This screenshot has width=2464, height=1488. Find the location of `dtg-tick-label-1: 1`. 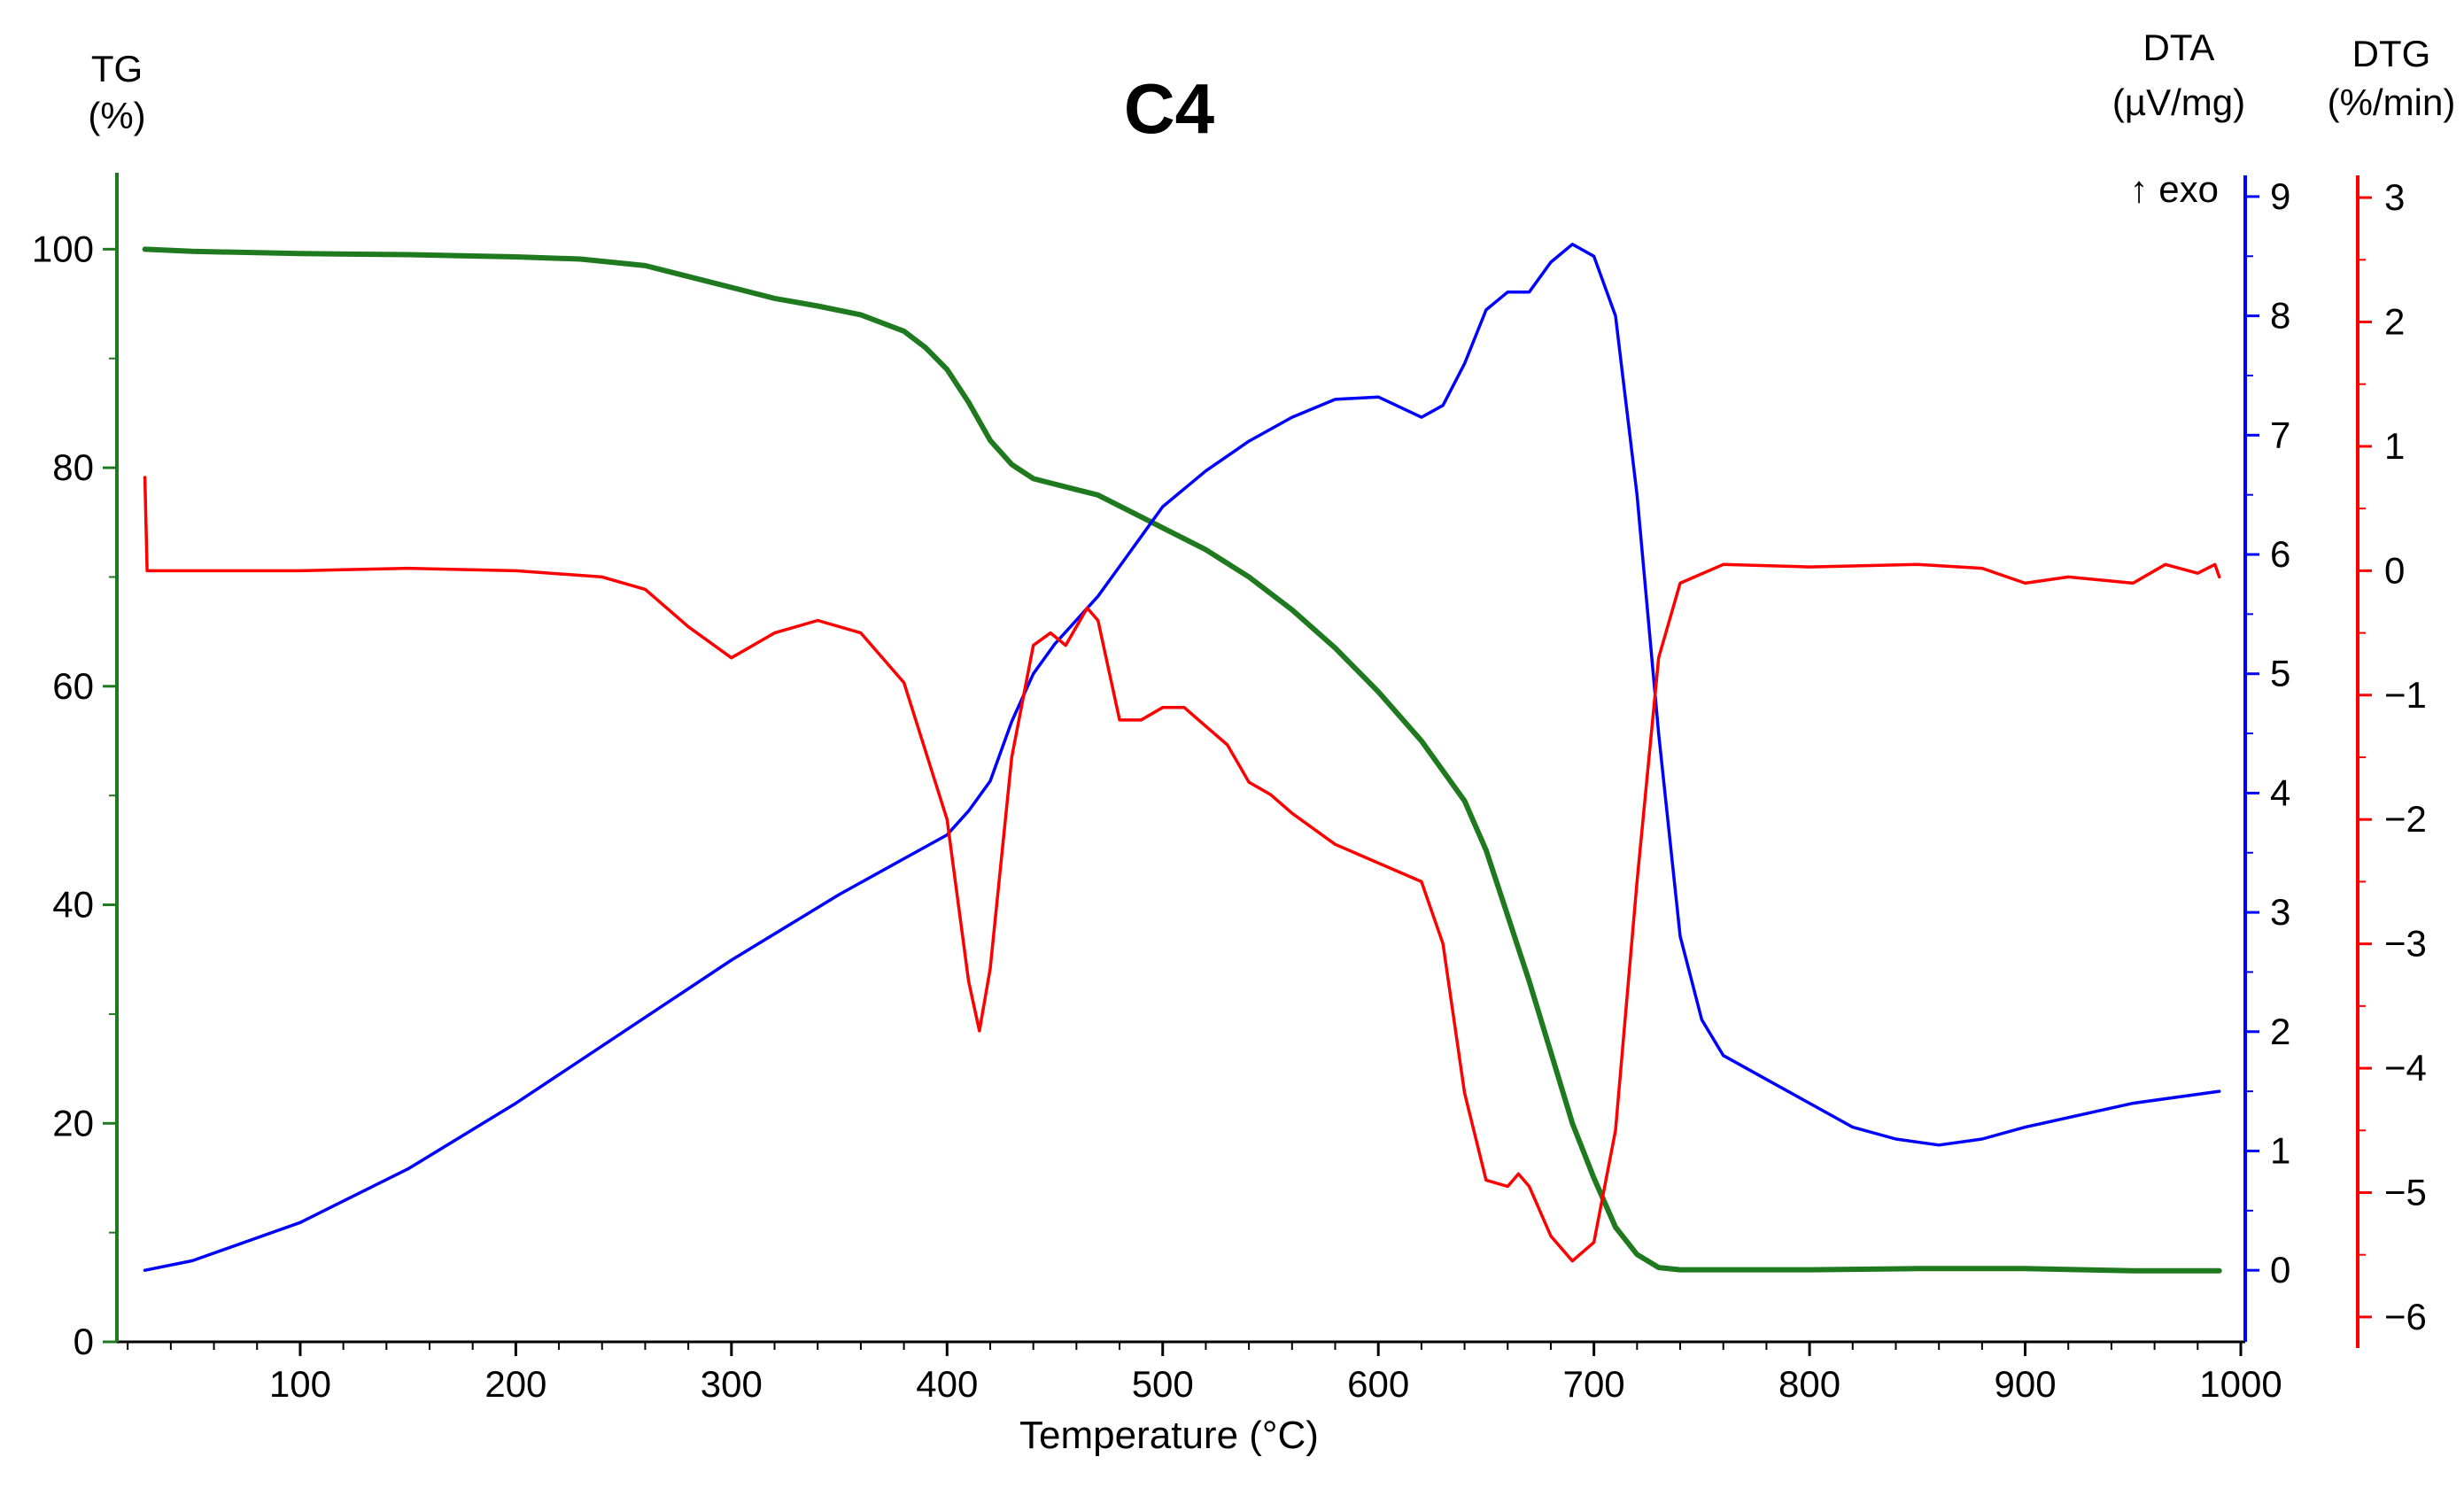

dtg-tick-label-1: 1 is located at coordinates (2394, 446).